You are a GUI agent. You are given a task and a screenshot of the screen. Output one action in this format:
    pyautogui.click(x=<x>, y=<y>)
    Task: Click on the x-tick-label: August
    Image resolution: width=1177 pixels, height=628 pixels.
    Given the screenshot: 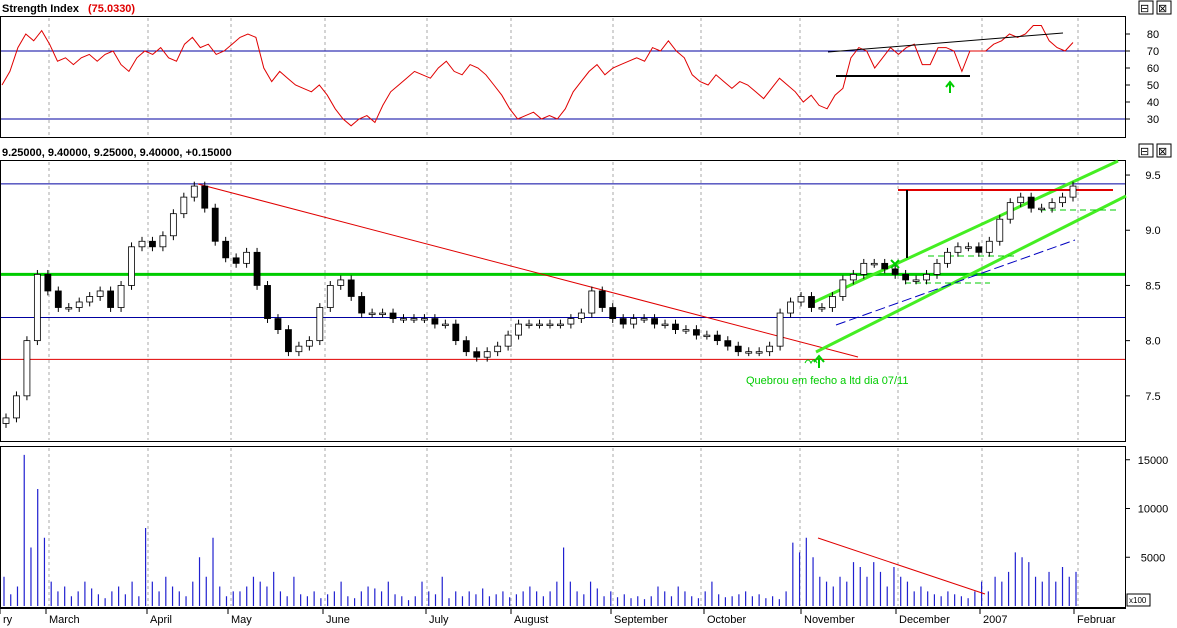 What is the action you would take?
    pyautogui.click(x=531, y=620)
    